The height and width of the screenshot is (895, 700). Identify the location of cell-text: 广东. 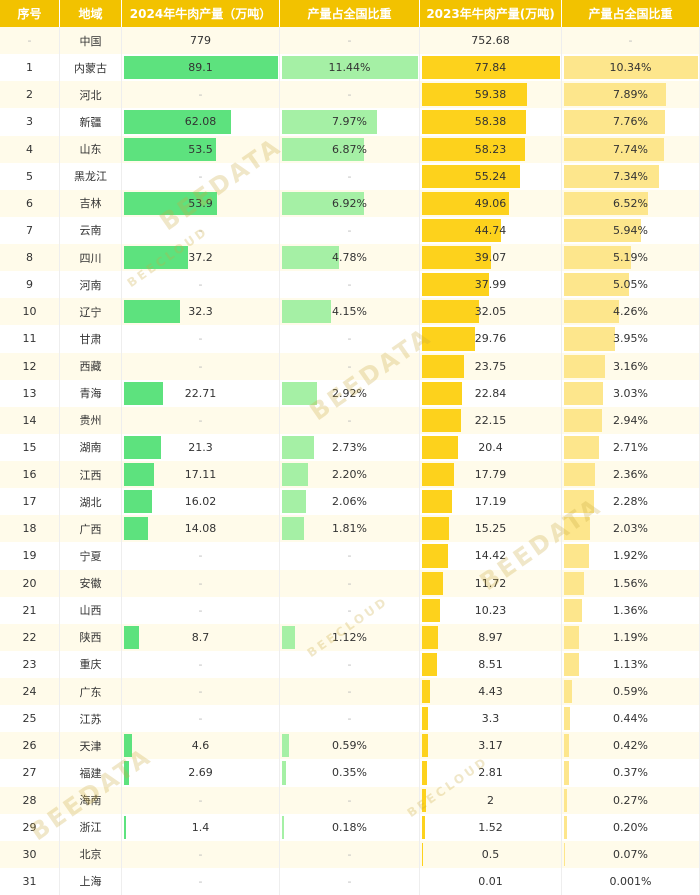
(90, 692).